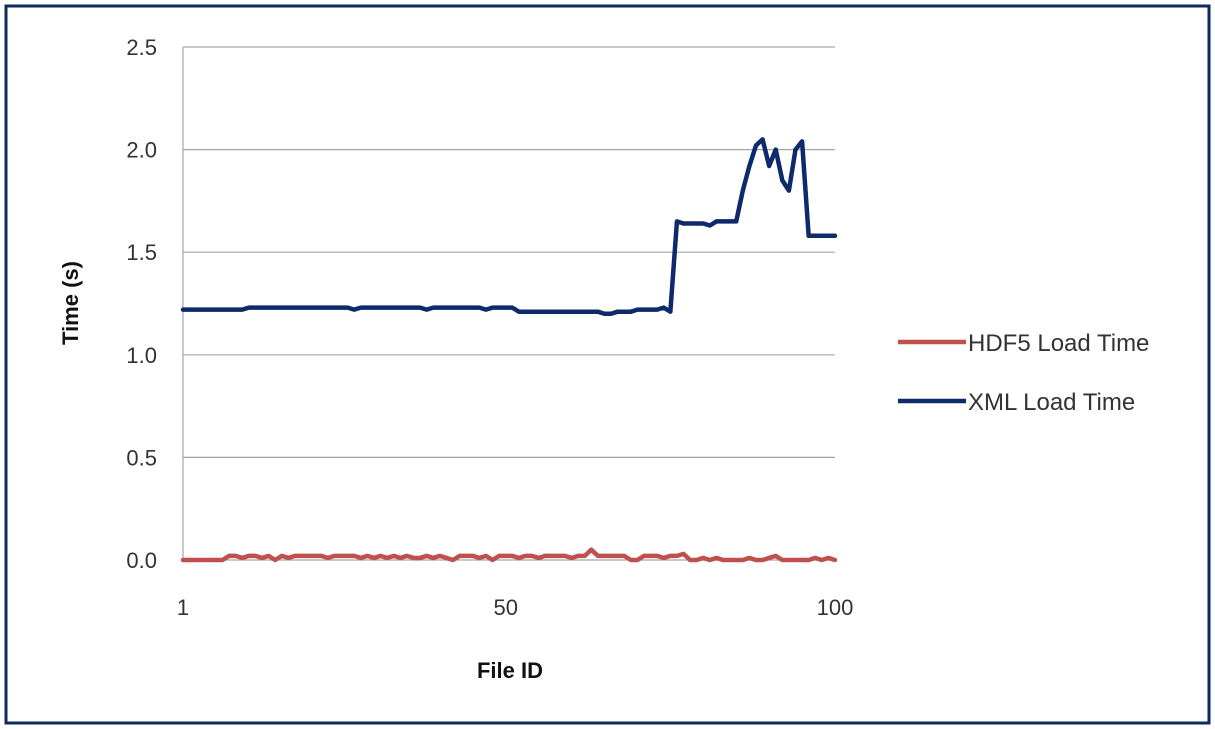 This screenshot has width=1215, height=729. What do you see at coordinates (141, 150) in the screenshot?
I see `y-tick-label: 2.0` at bounding box center [141, 150].